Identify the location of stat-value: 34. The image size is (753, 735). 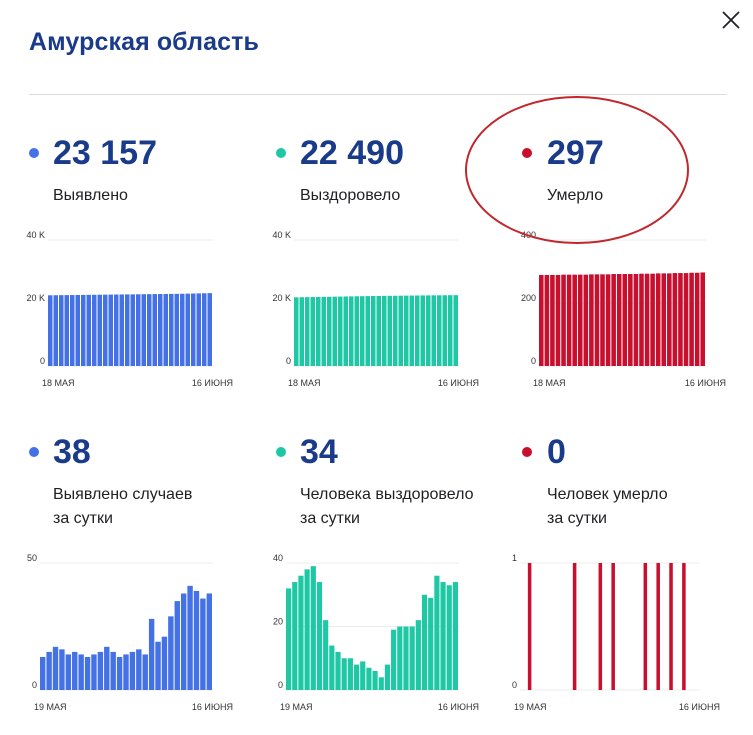
(319, 452).